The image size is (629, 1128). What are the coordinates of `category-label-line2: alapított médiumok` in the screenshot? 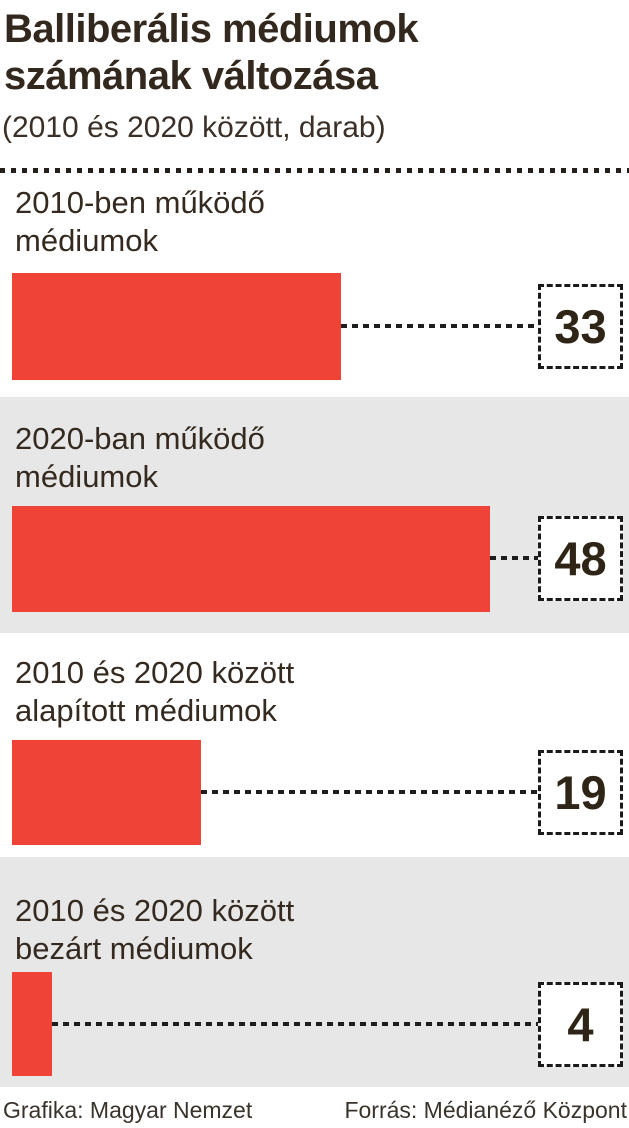 It's located at (146, 710).